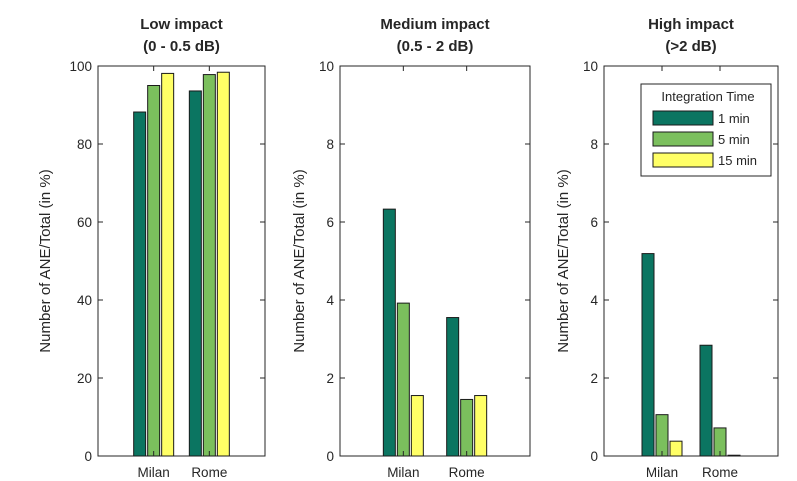 Image resolution: width=797 pixels, height=481 pixels. I want to click on legend-entry-label: 1 min, so click(734, 118).